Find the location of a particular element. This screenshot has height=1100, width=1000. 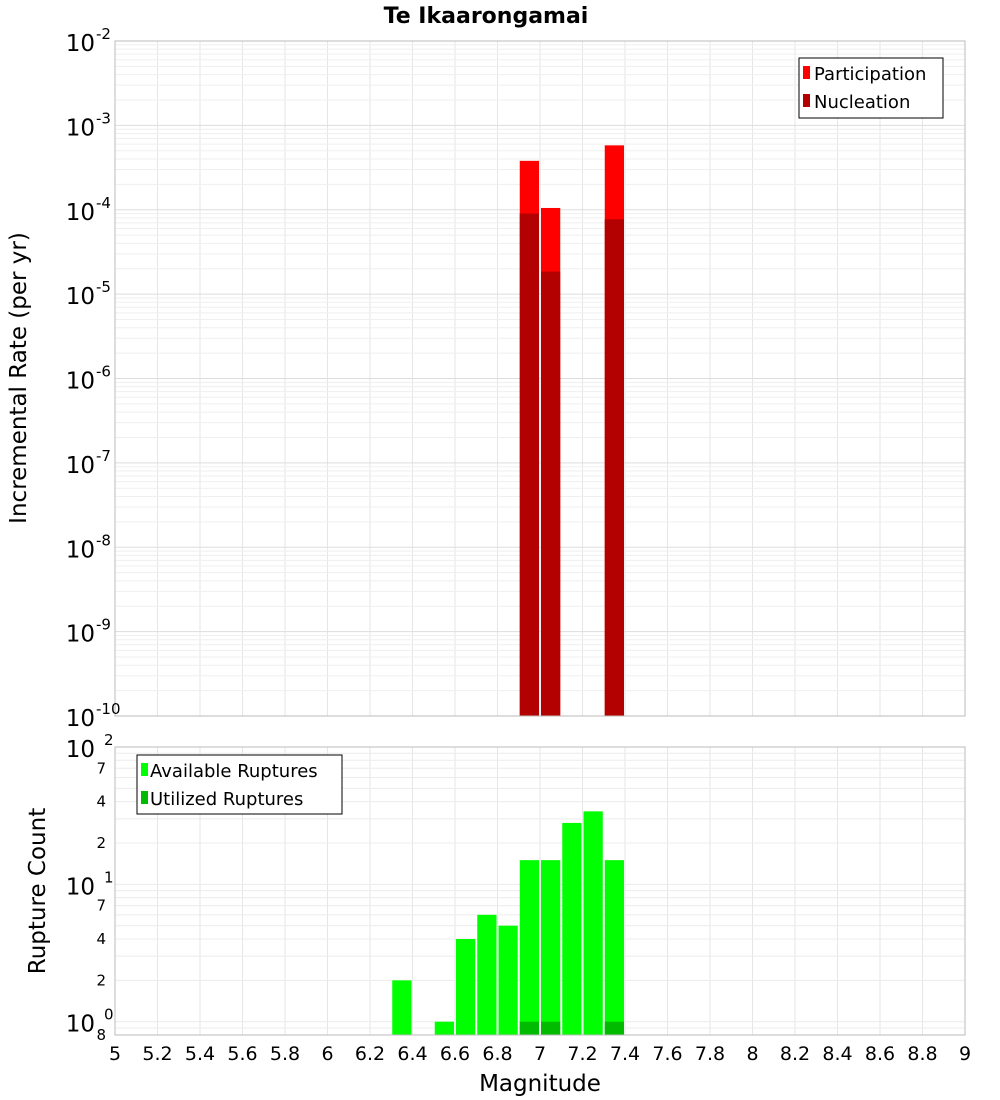

x-tick-label: 6.8 is located at coordinates (497, 1054).